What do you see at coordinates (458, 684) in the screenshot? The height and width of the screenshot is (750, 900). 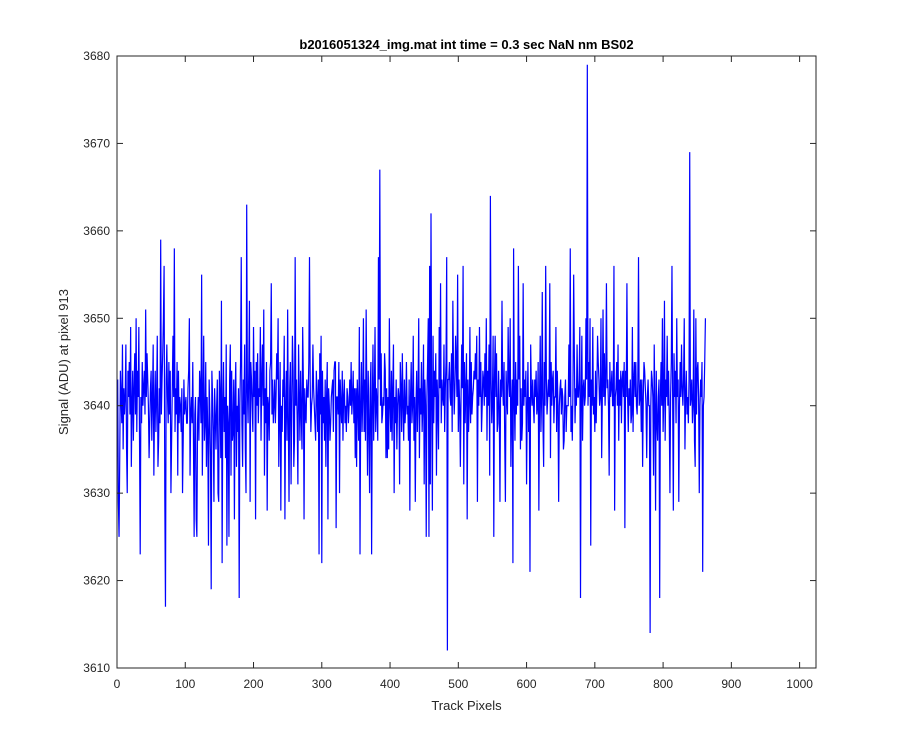 I see `x-tick-label: 500` at bounding box center [458, 684].